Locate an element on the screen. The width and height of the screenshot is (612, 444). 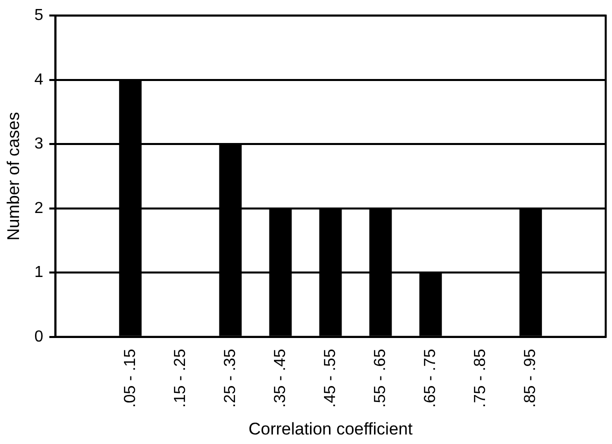
x-tick-label: .15 - .25 is located at coordinates (180, 378).